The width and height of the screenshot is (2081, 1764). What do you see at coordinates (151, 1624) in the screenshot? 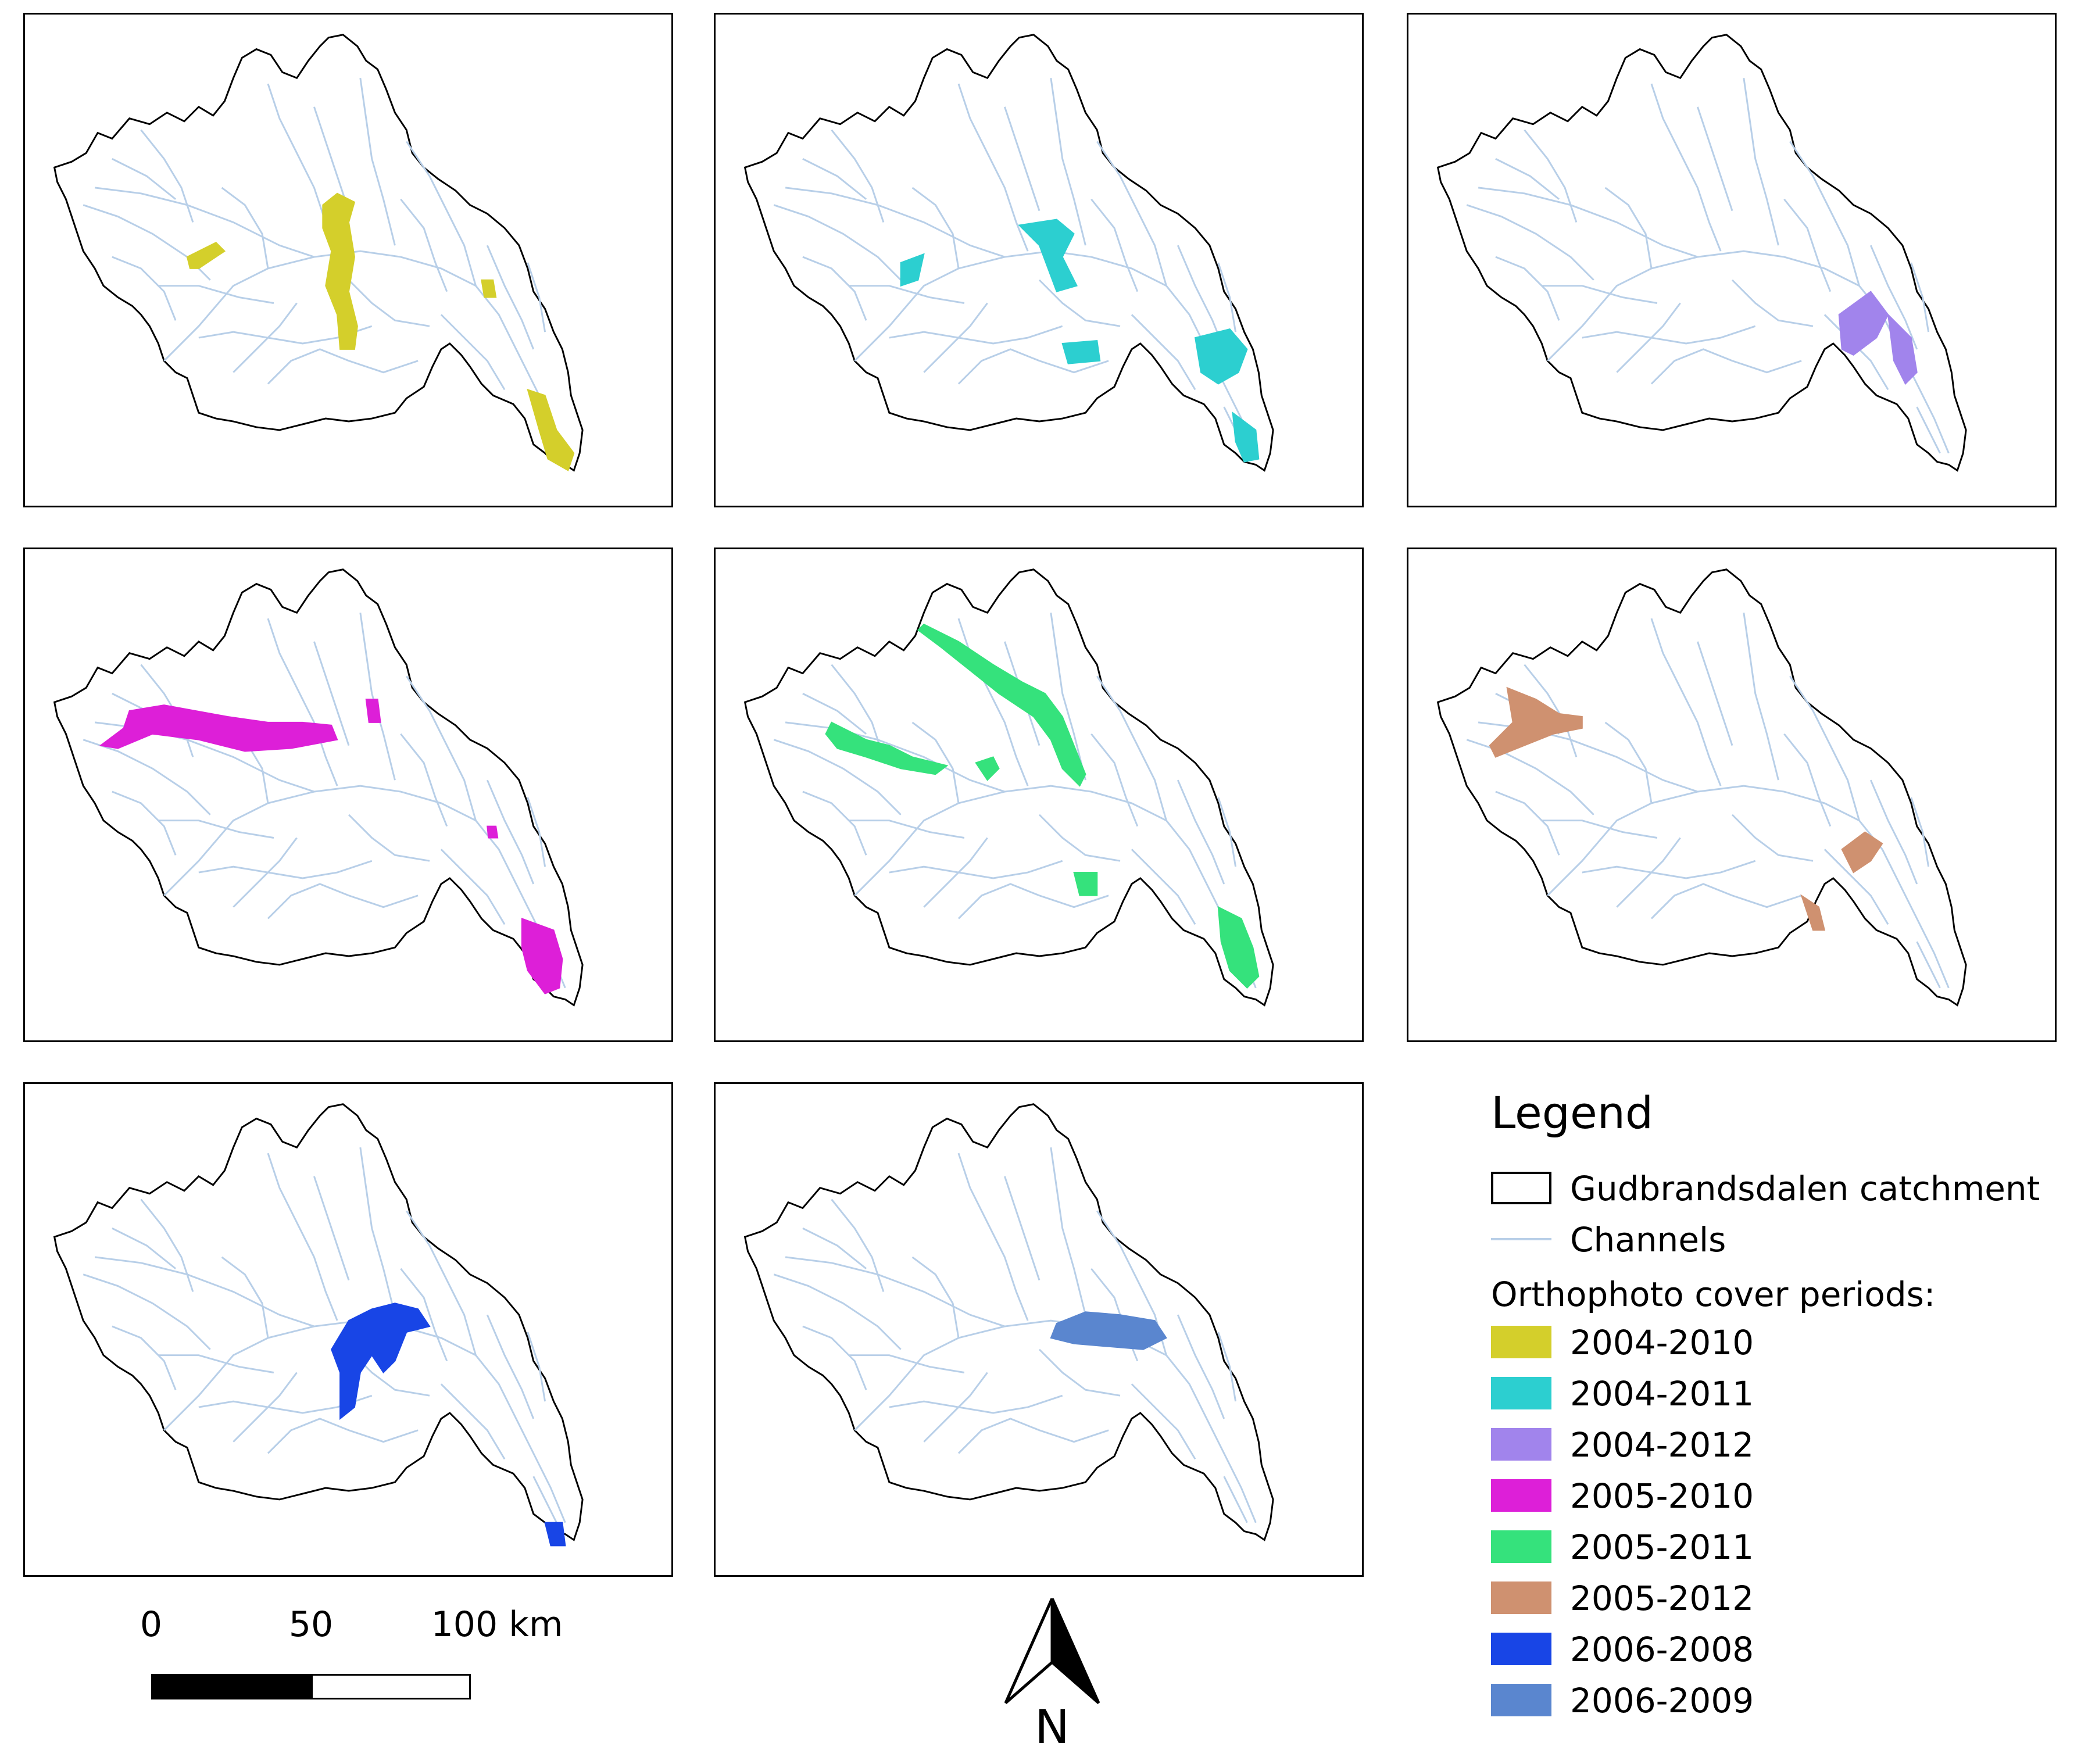
I see `scale-label-0: 0` at bounding box center [151, 1624].